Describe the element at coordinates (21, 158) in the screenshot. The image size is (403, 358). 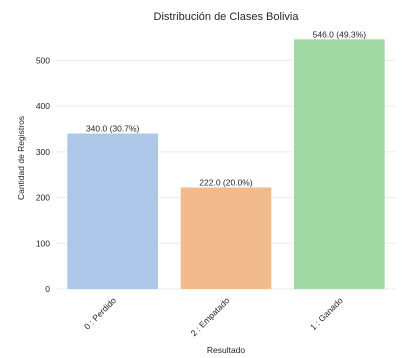
I see `y-axis-label: Cantidad de Registros` at that location.